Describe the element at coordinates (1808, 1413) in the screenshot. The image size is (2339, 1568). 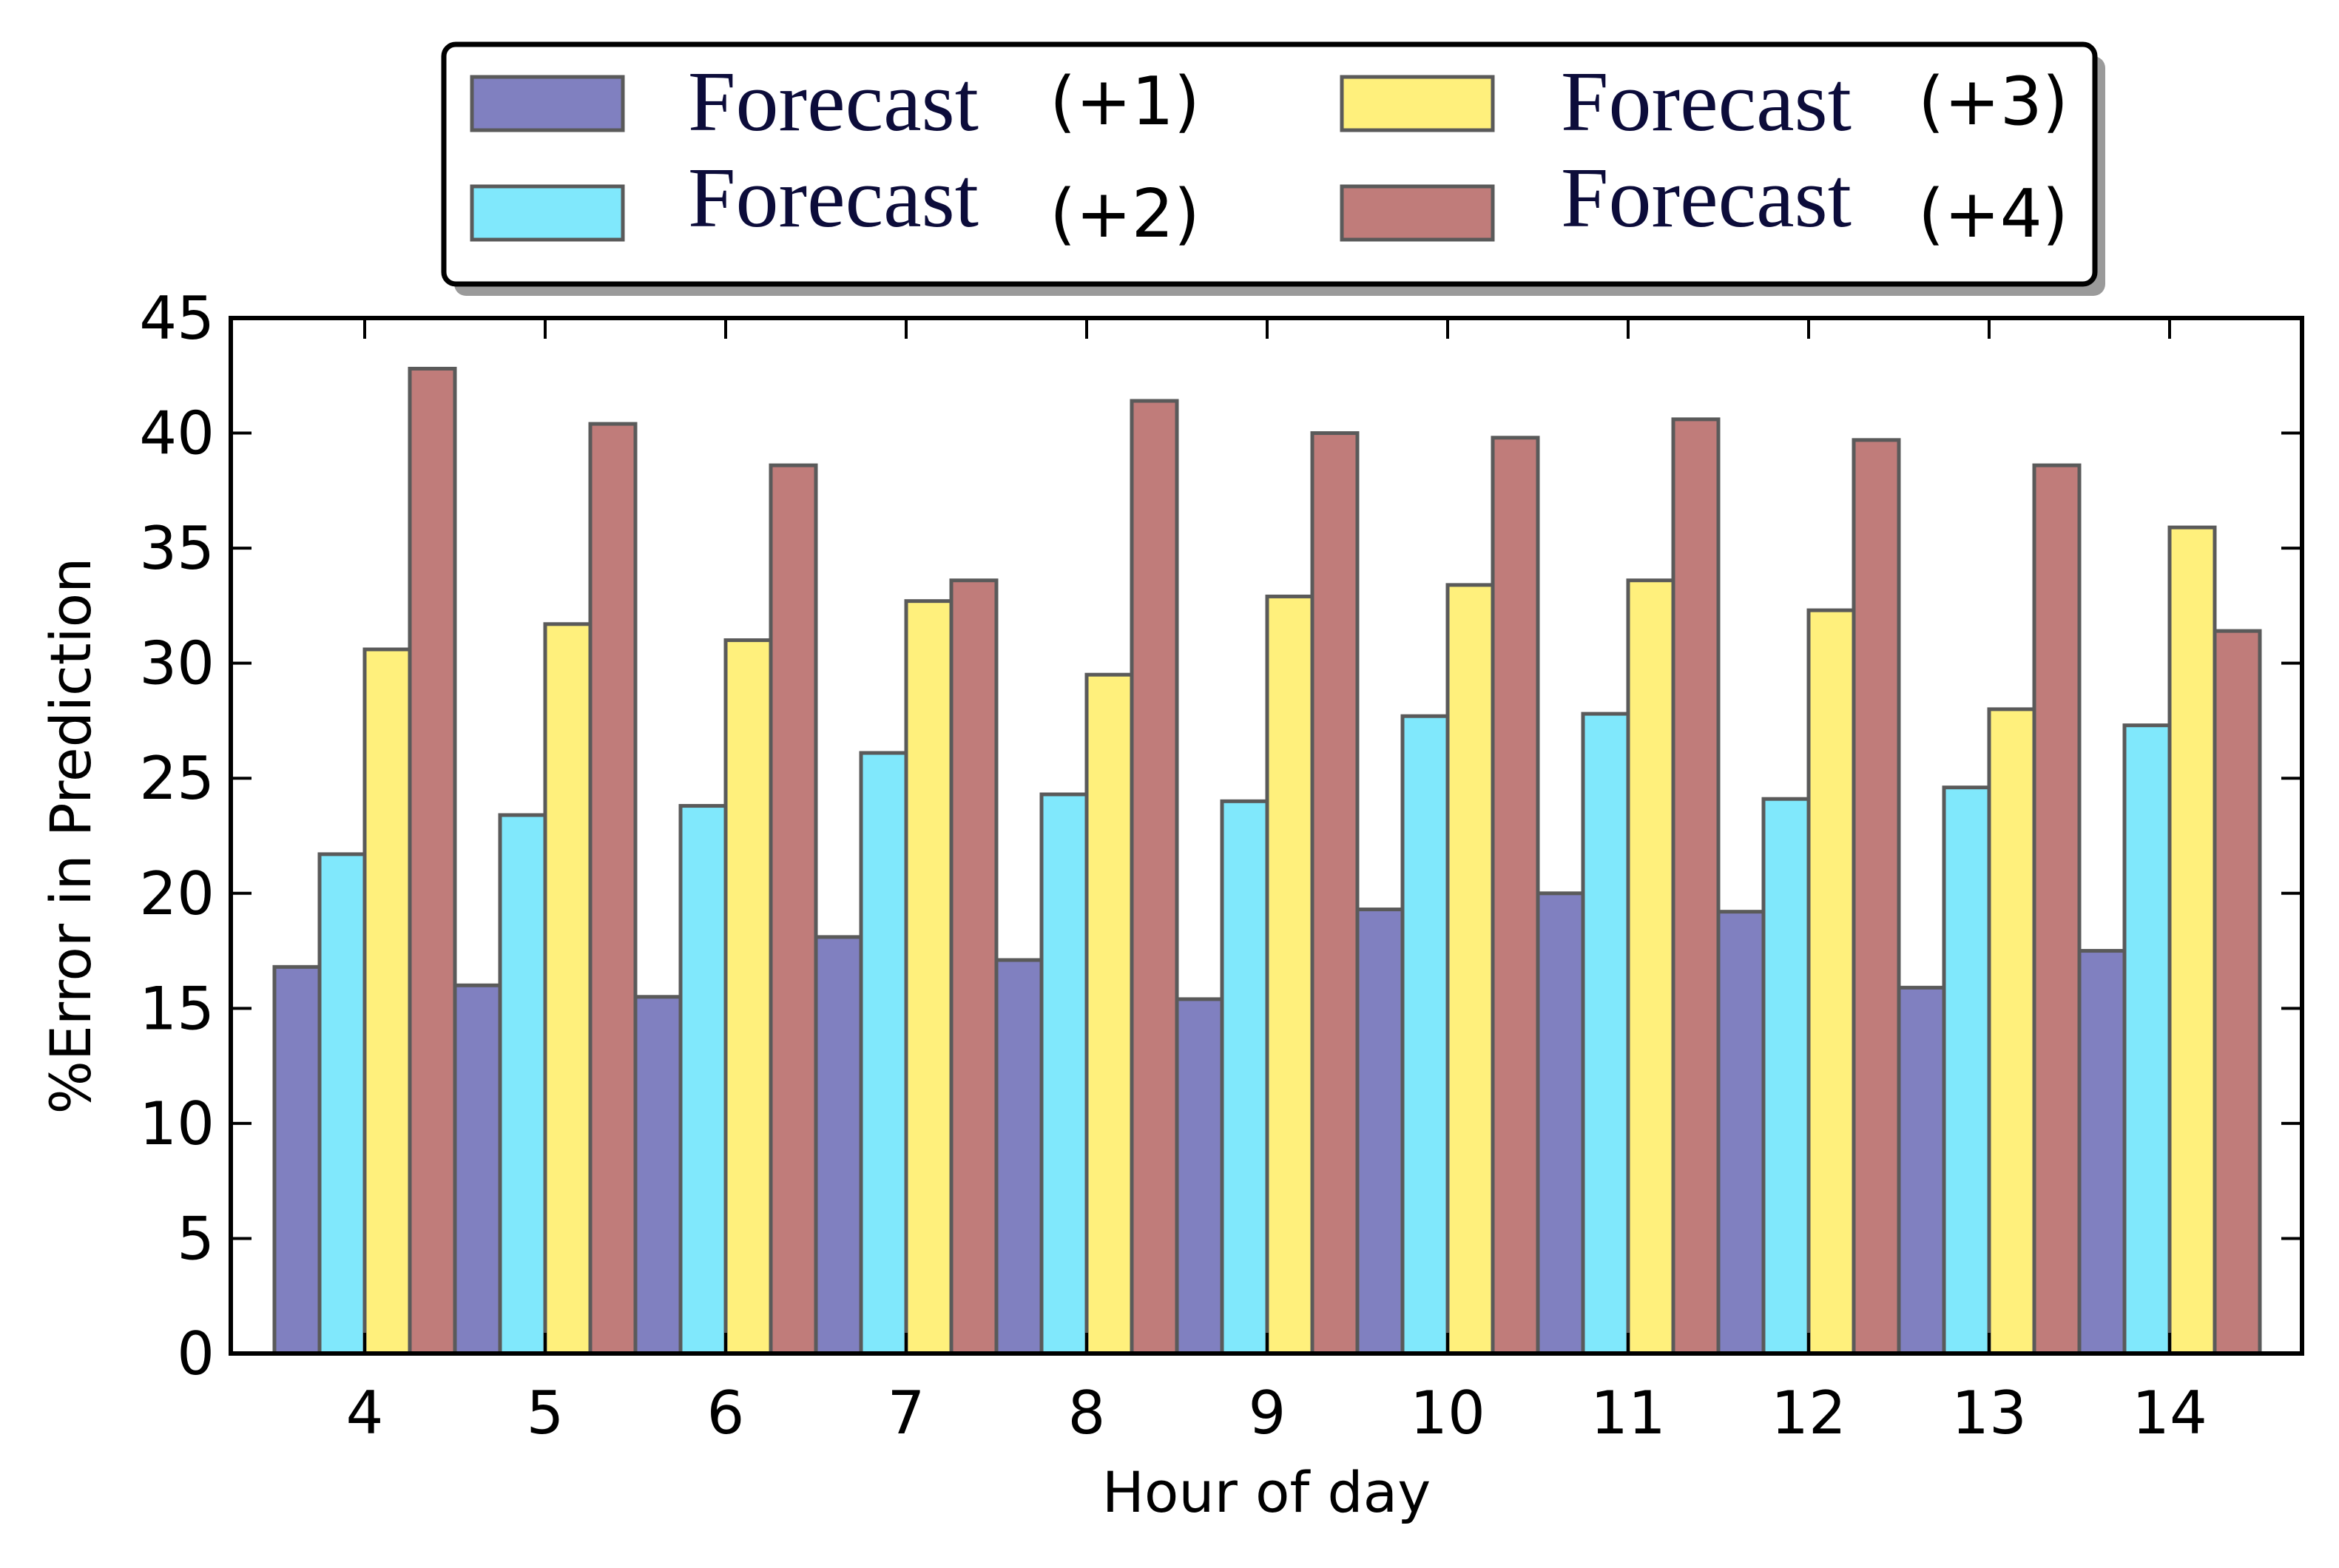
I see `x-tick-label: 12` at that location.